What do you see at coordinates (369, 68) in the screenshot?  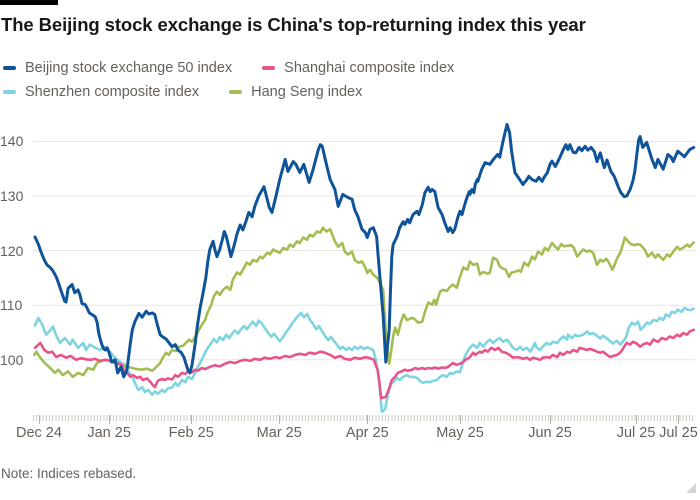 I see `legend-label: Shanghai composite index` at bounding box center [369, 68].